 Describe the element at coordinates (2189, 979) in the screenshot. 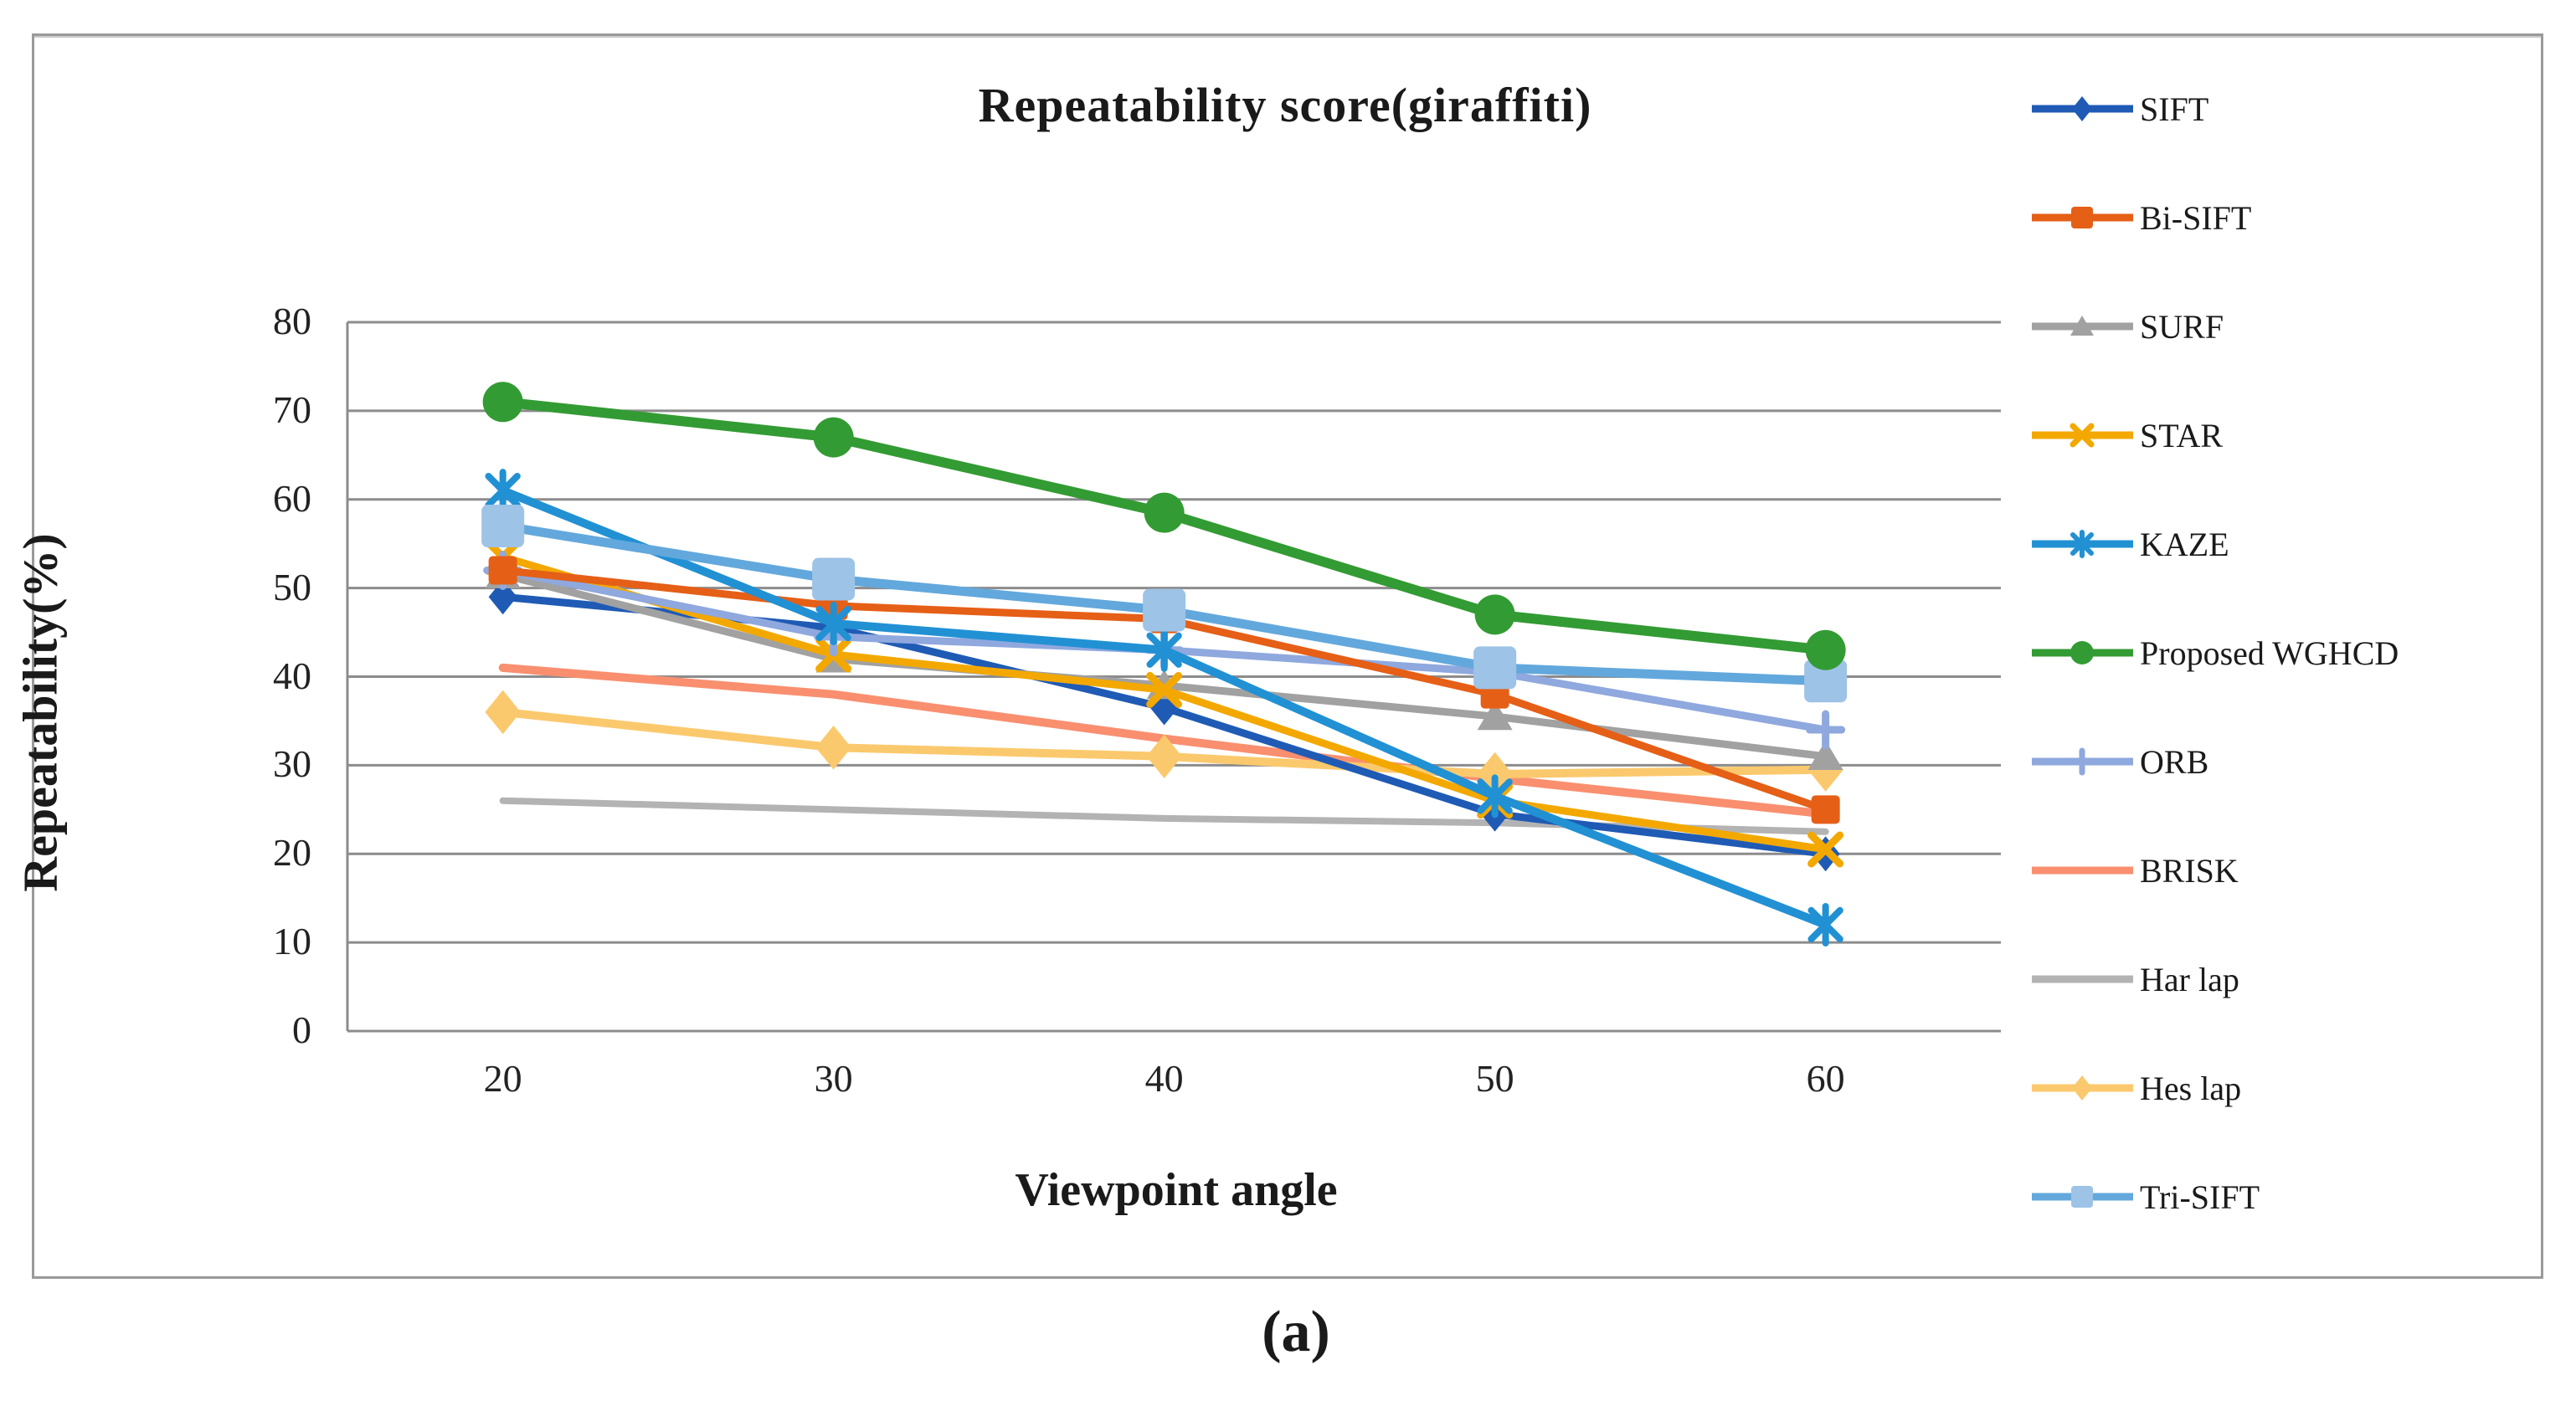

I see `legend-label: Har lap` at that location.